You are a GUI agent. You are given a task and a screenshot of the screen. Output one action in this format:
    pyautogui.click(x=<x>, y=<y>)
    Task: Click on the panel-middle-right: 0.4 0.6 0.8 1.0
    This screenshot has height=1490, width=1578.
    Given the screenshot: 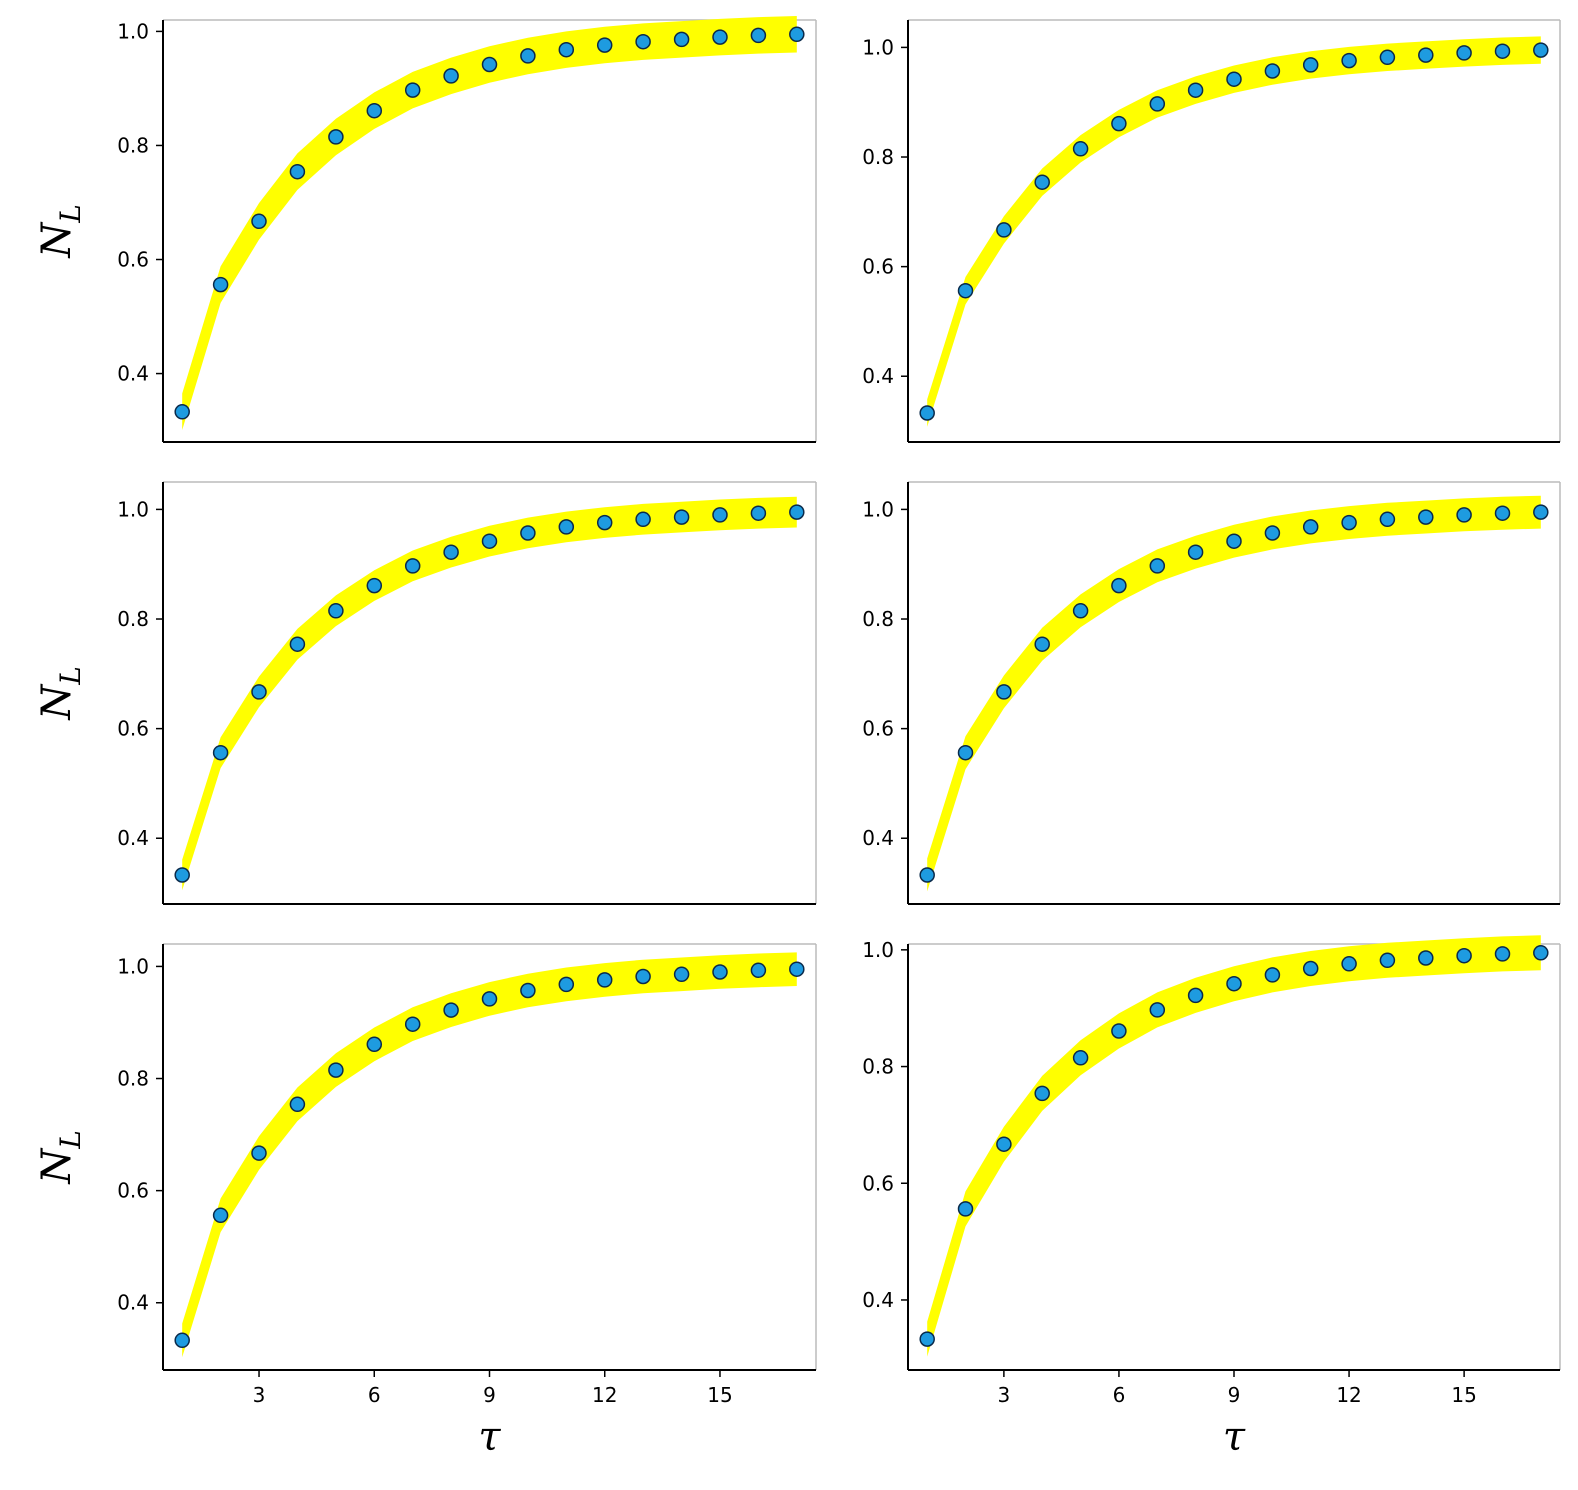 What is the action you would take?
    pyautogui.click(x=1211, y=693)
    